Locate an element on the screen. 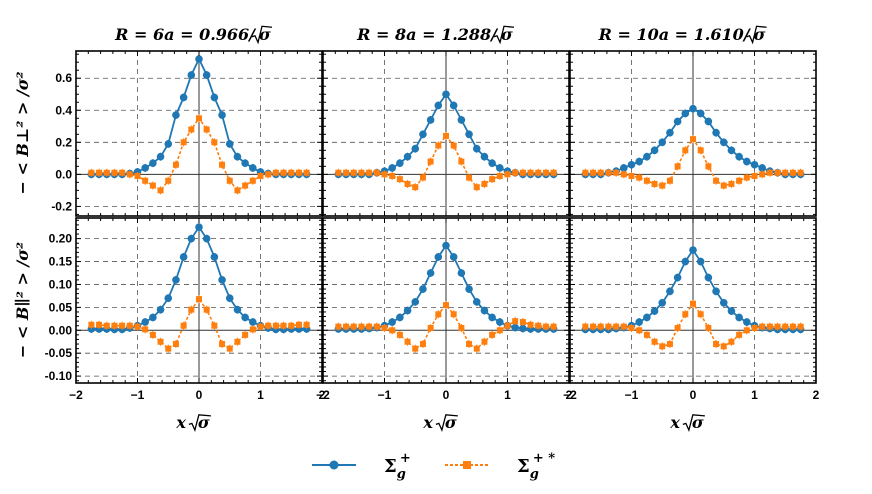 This screenshot has height=494, width=872. y-tick-label: 0.15 is located at coordinates (61, 262).